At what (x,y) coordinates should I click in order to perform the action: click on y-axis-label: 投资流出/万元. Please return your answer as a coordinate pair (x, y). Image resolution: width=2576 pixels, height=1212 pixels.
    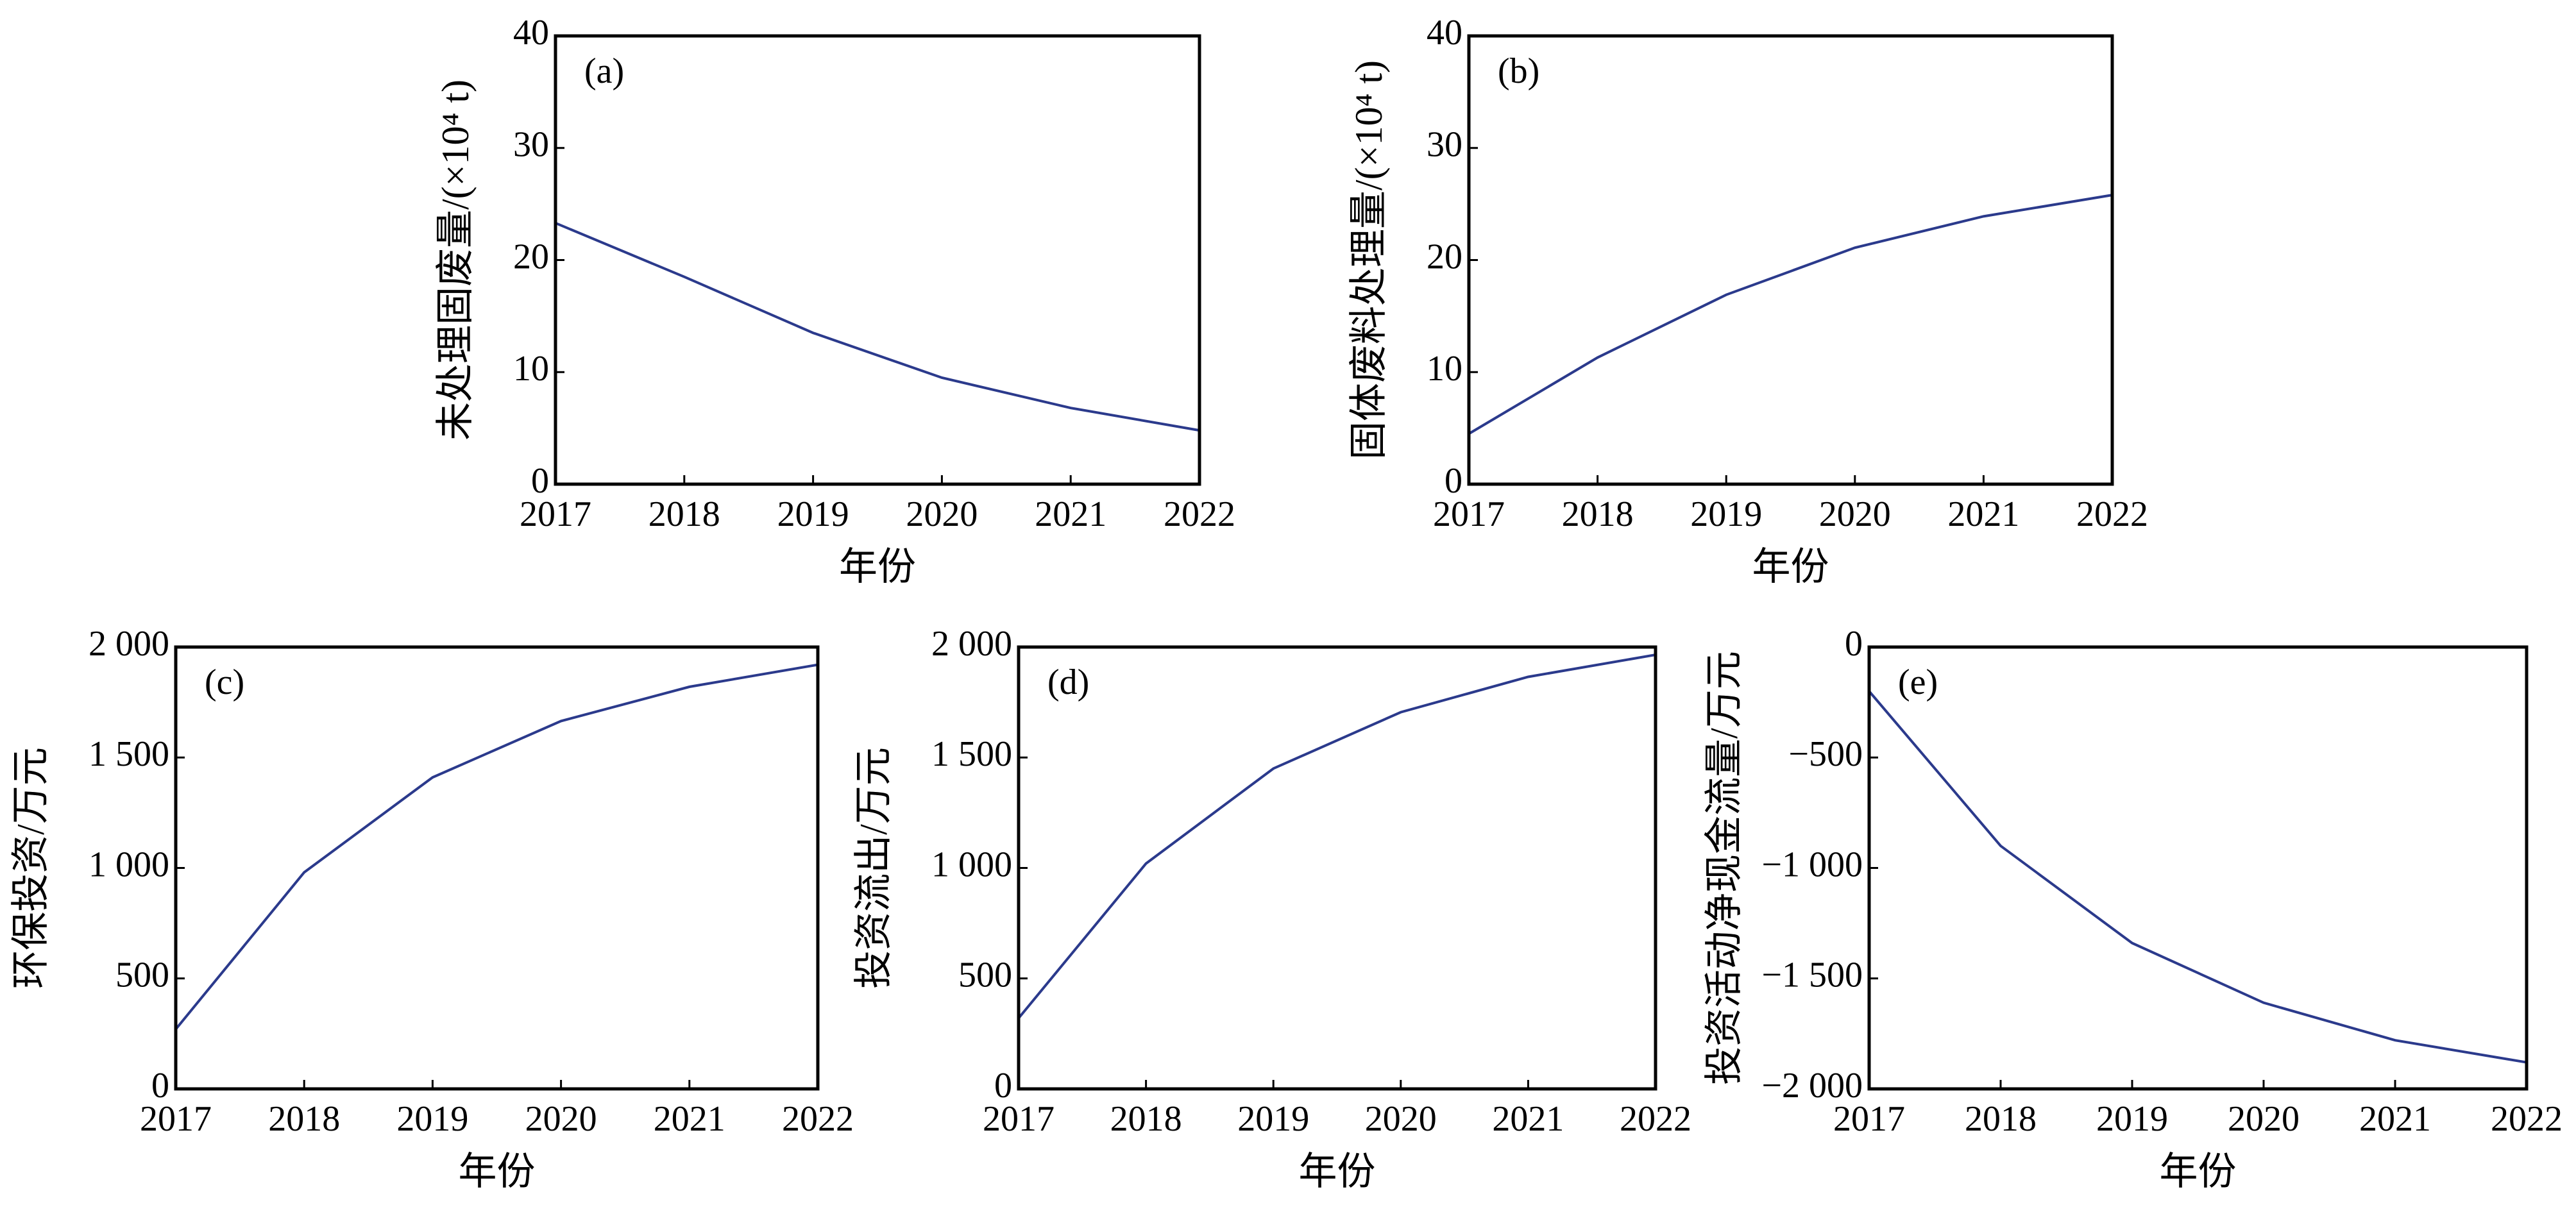
    Looking at the image, I should click on (873, 868).